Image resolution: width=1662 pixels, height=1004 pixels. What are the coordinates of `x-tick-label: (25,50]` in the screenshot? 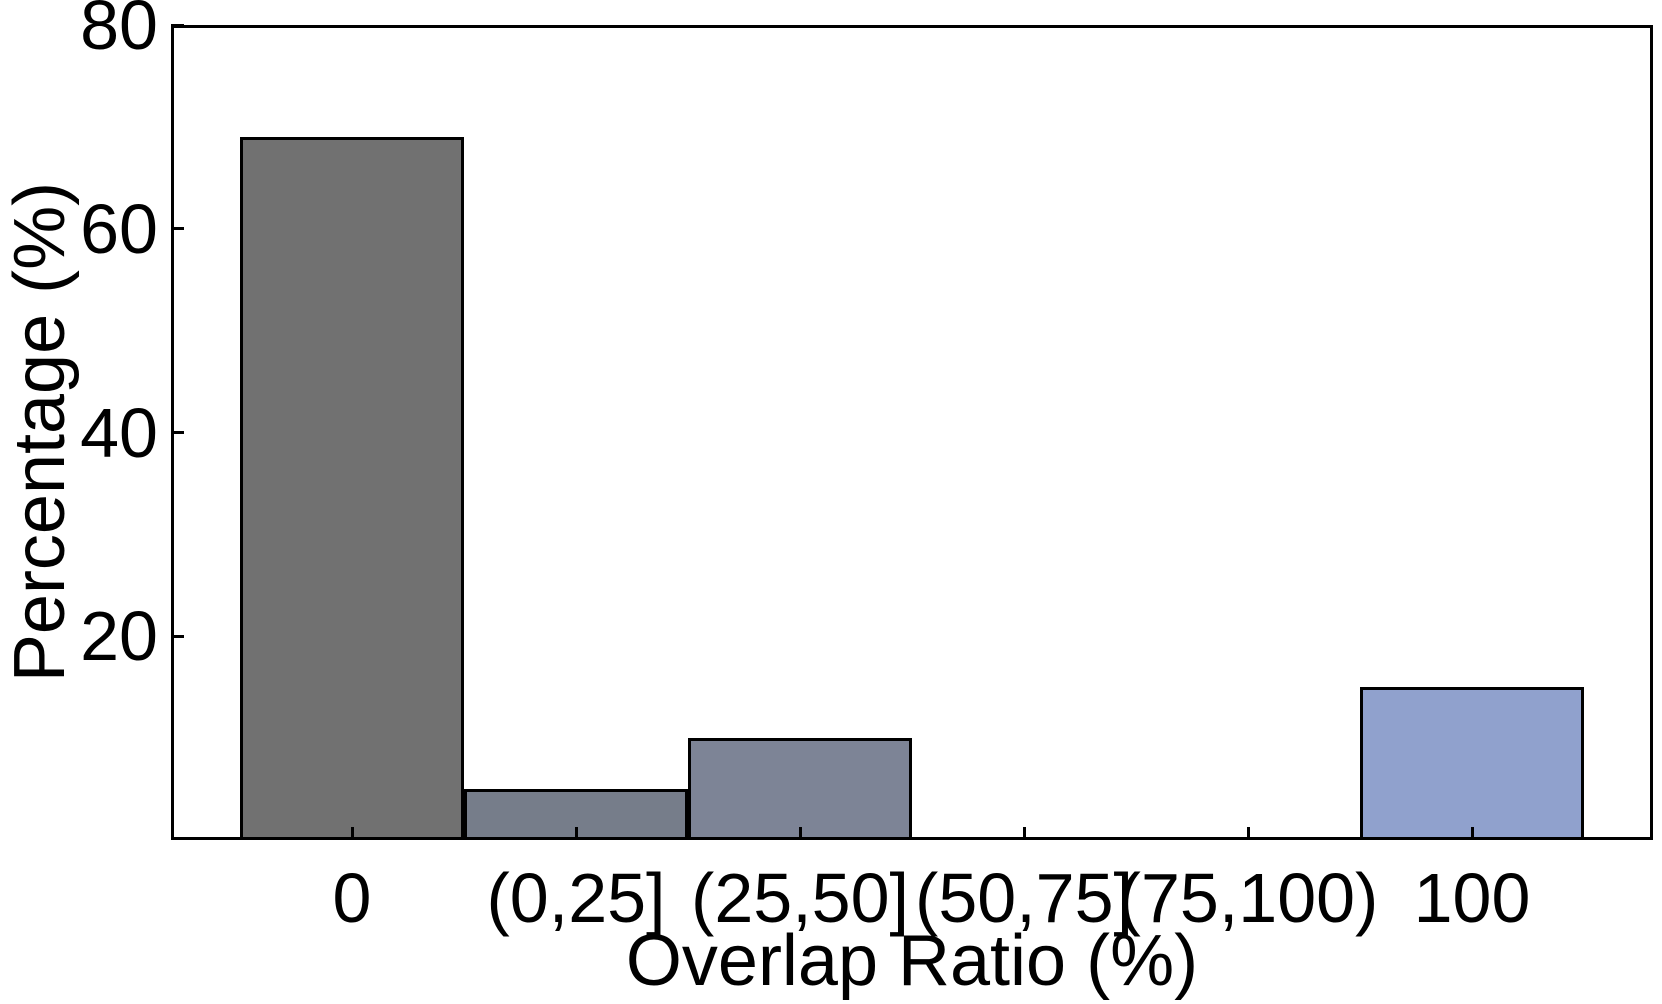 It's located at (800, 898).